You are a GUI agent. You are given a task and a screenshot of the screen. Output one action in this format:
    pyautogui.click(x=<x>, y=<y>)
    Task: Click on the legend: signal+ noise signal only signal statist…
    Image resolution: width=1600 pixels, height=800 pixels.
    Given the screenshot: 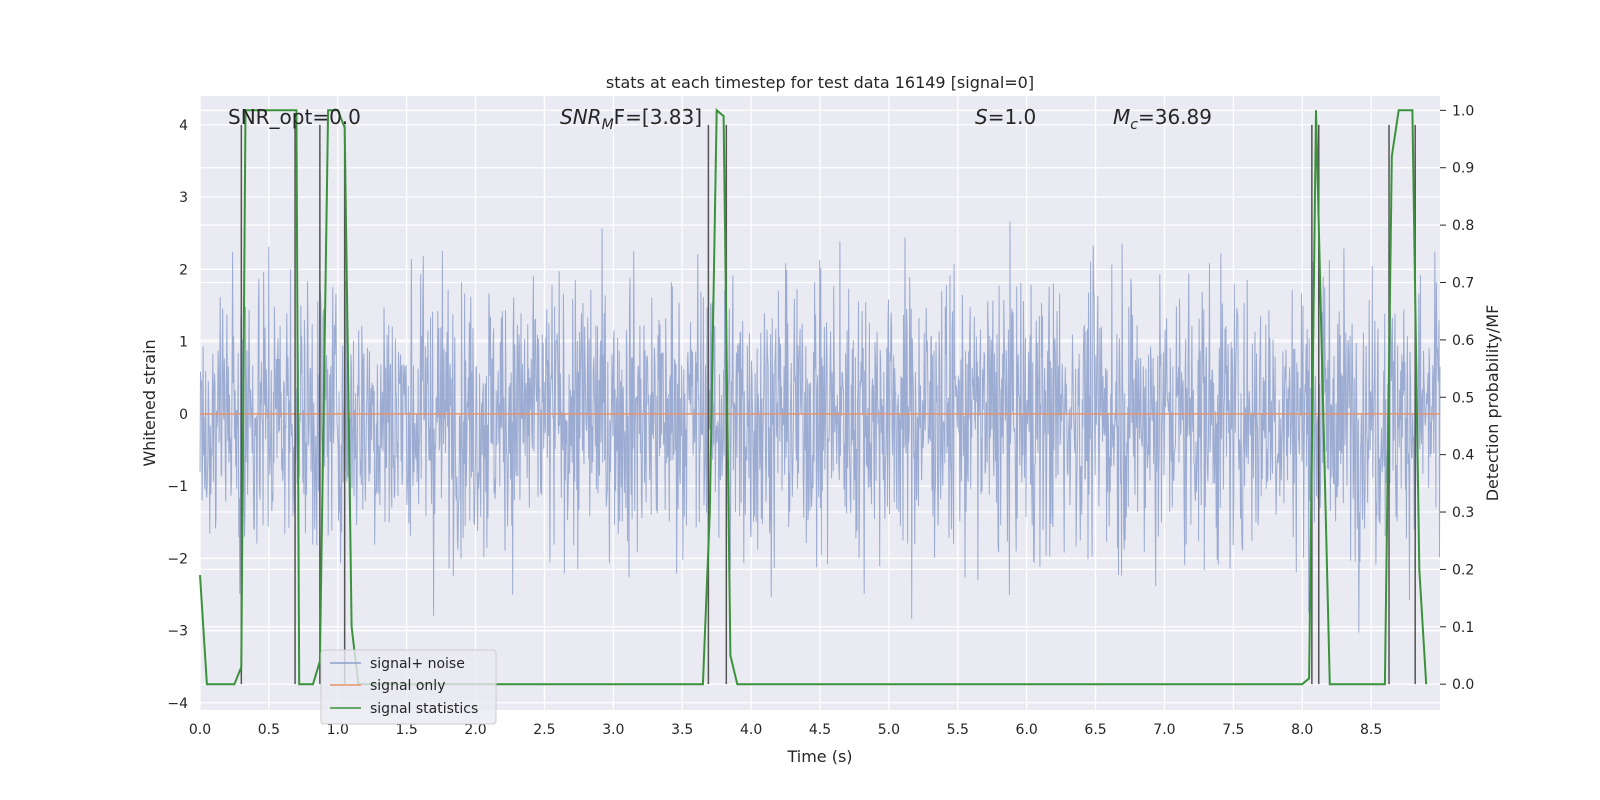 What is the action you would take?
    pyautogui.click(x=408, y=687)
    